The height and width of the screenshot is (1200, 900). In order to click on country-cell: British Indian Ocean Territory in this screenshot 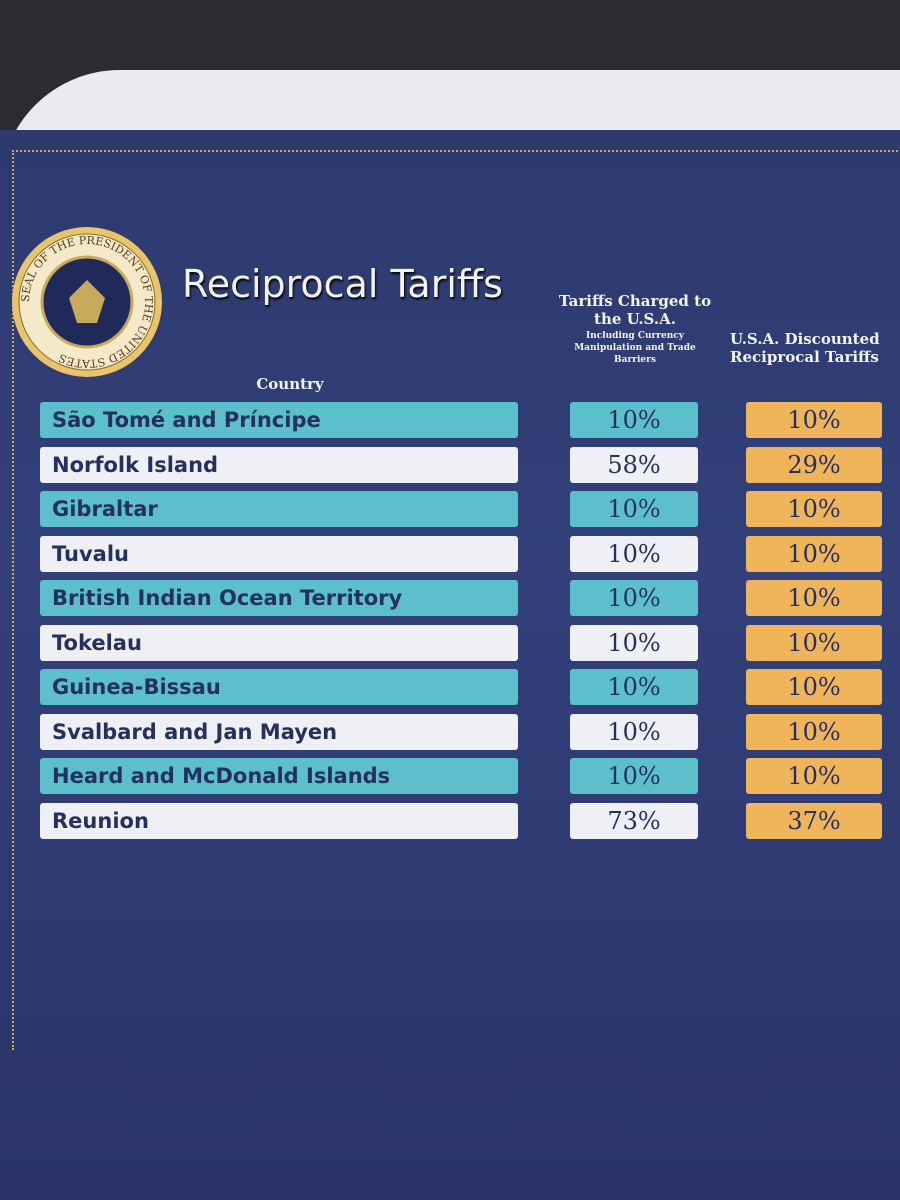, I will do `click(279, 598)`.